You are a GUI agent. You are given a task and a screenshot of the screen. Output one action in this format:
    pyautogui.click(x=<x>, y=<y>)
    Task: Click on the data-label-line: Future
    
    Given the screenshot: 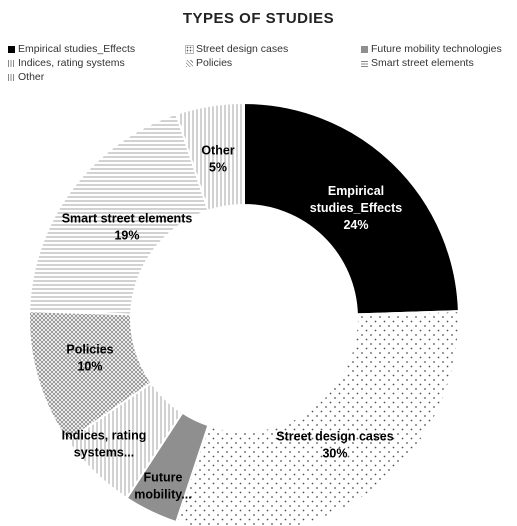 What is the action you would take?
    pyautogui.click(x=163, y=478)
    